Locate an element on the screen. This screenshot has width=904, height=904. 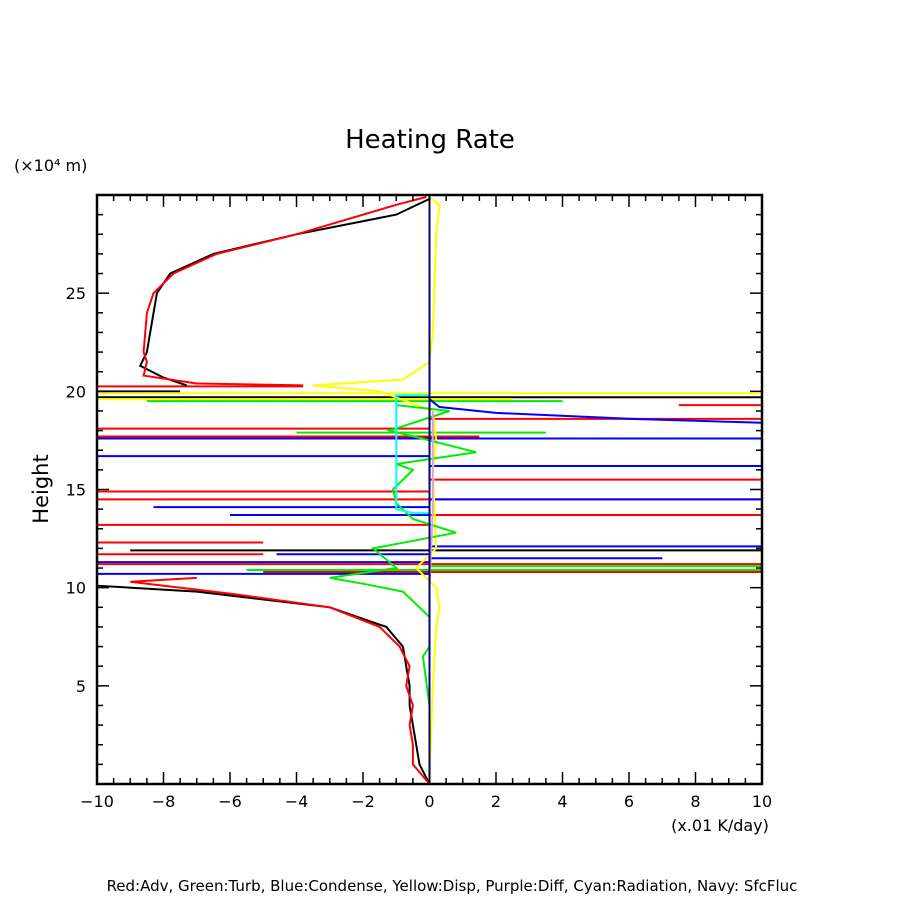
series-total-upper is located at coordinates (284, 292).